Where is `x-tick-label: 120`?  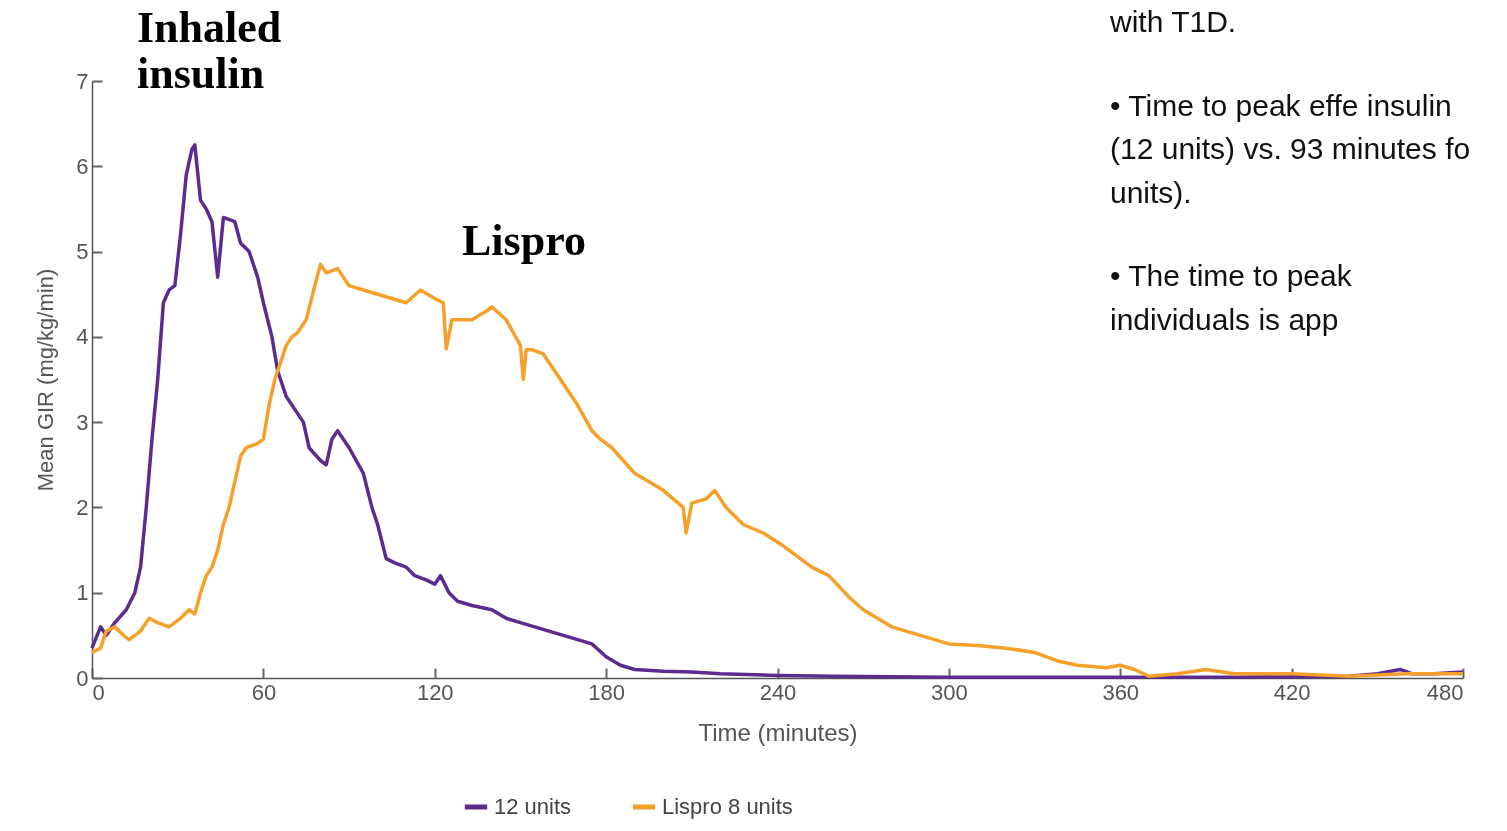 x-tick-label: 120 is located at coordinates (435, 692).